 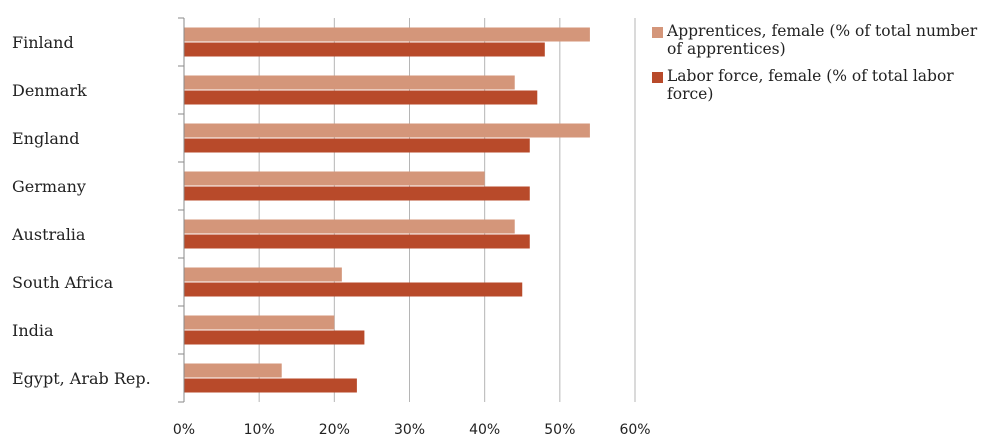 I want to click on x-tick-labels: 0% 10% 20% 30% 40% 50% 60%, so click(x=412, y=430).